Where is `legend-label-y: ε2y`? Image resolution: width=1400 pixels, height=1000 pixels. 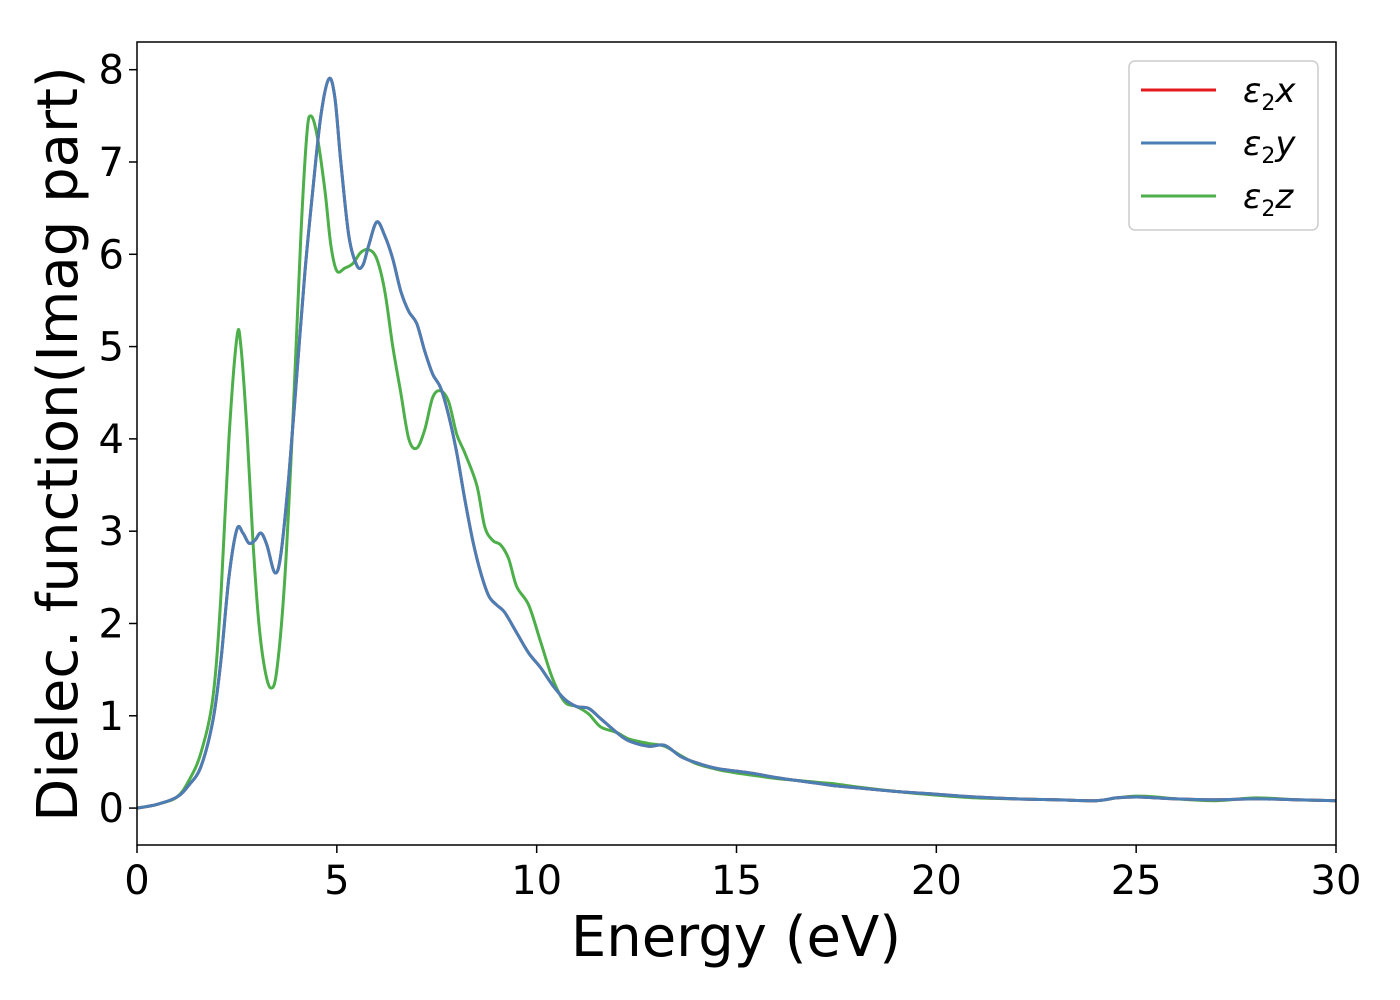 legend-label-y: ε2y is located at coordinates (1269, 146).